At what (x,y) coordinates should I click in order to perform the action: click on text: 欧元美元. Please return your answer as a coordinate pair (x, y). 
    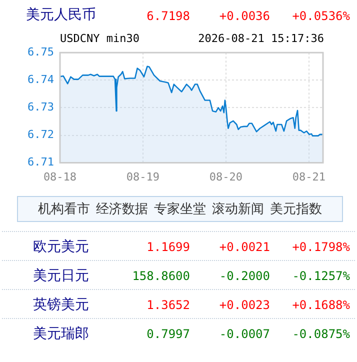
    Looking at the image, I should click on (61, 247).